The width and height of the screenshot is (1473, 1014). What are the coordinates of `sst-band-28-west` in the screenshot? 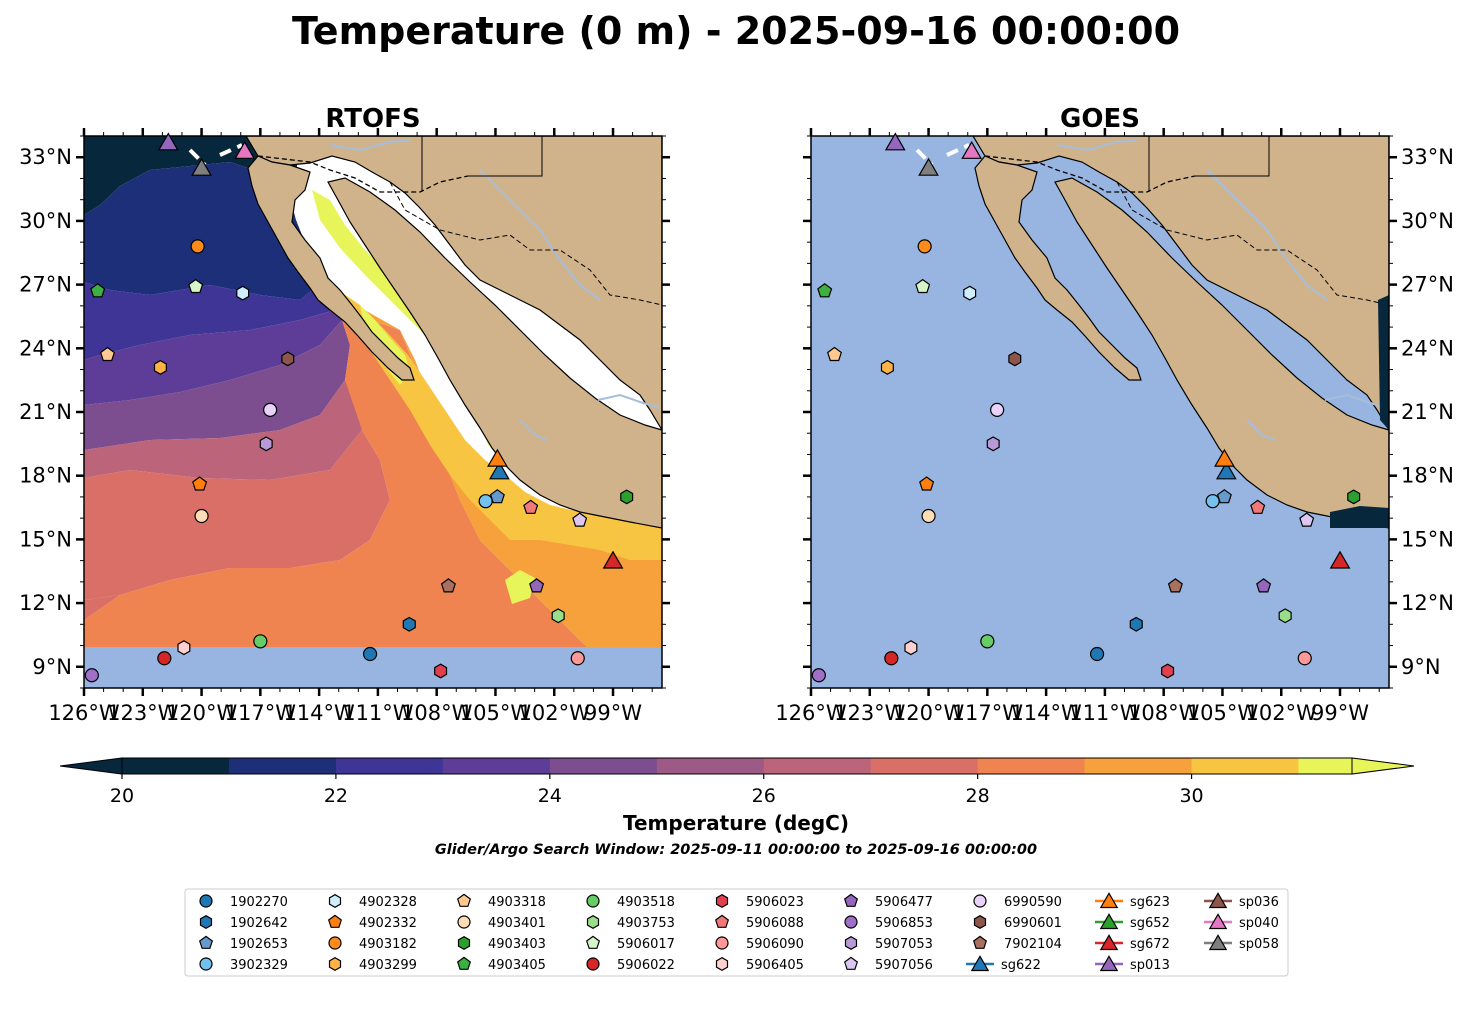 It's located at (102, 607).